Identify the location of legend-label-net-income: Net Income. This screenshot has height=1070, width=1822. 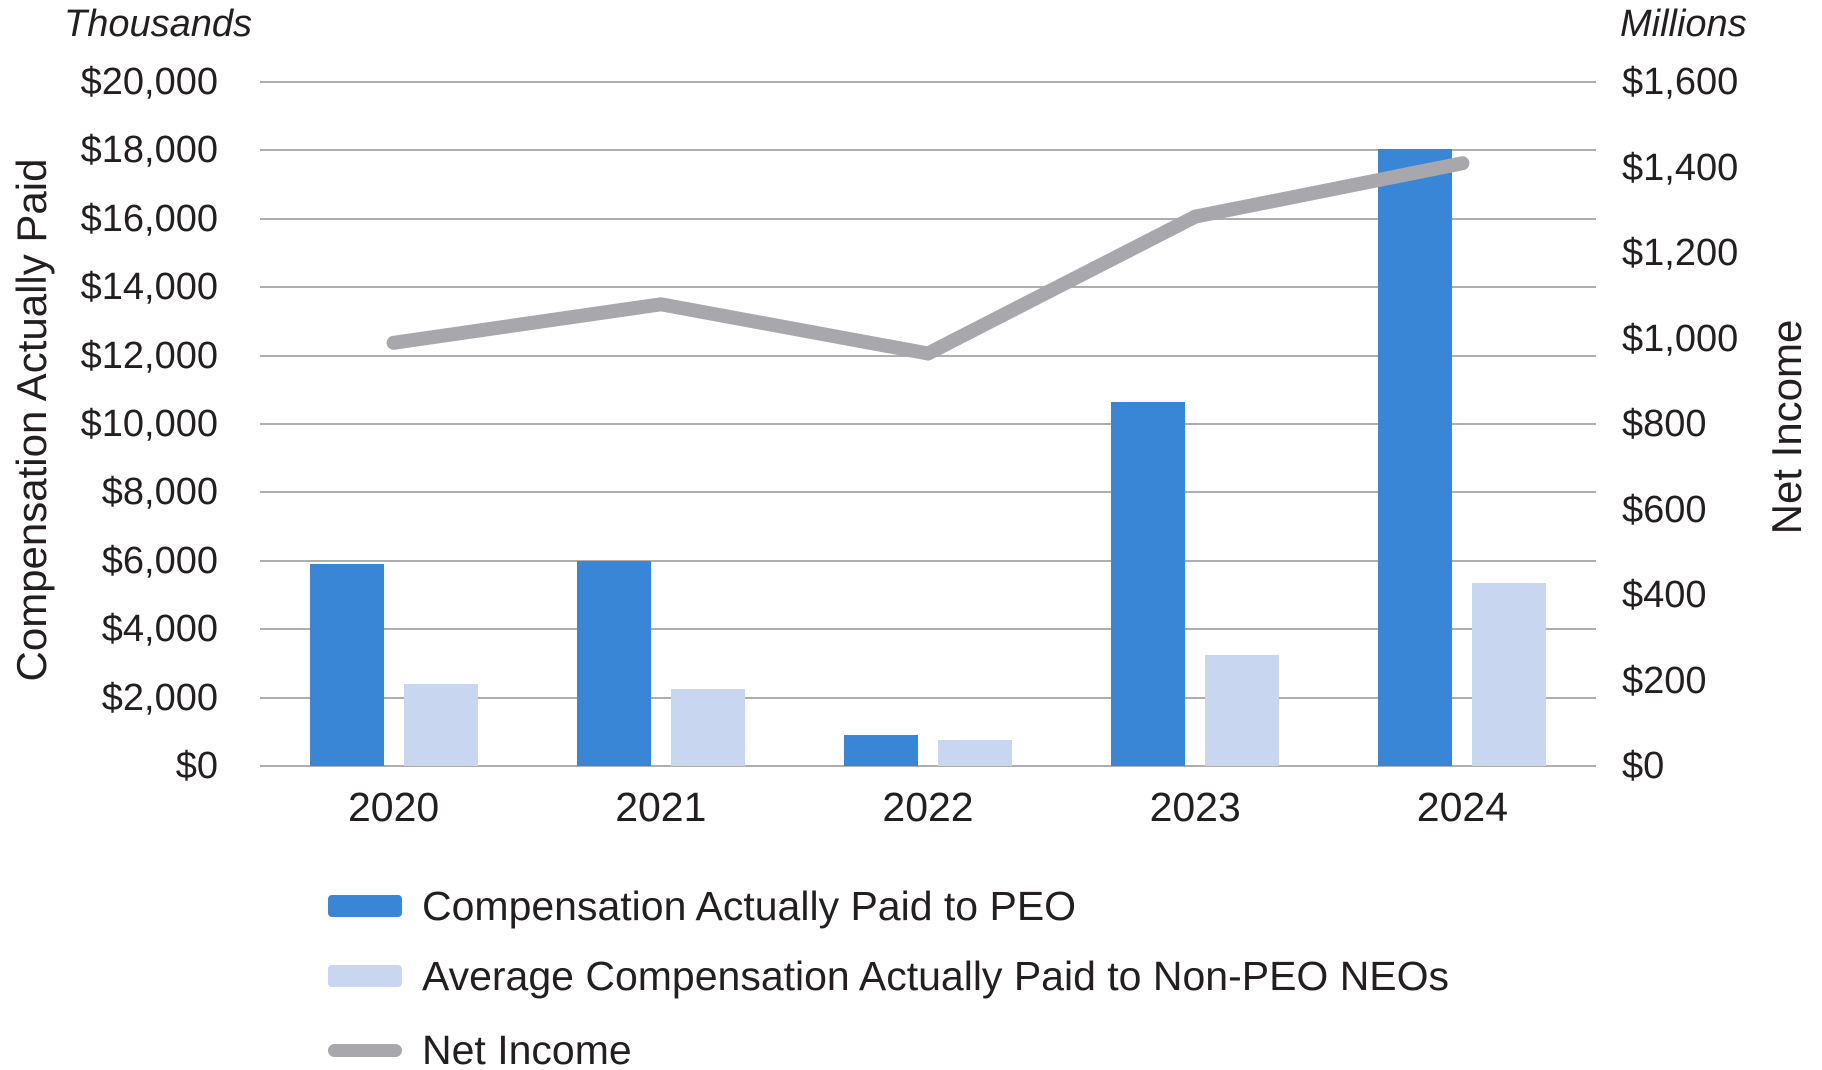
(527, 1048).